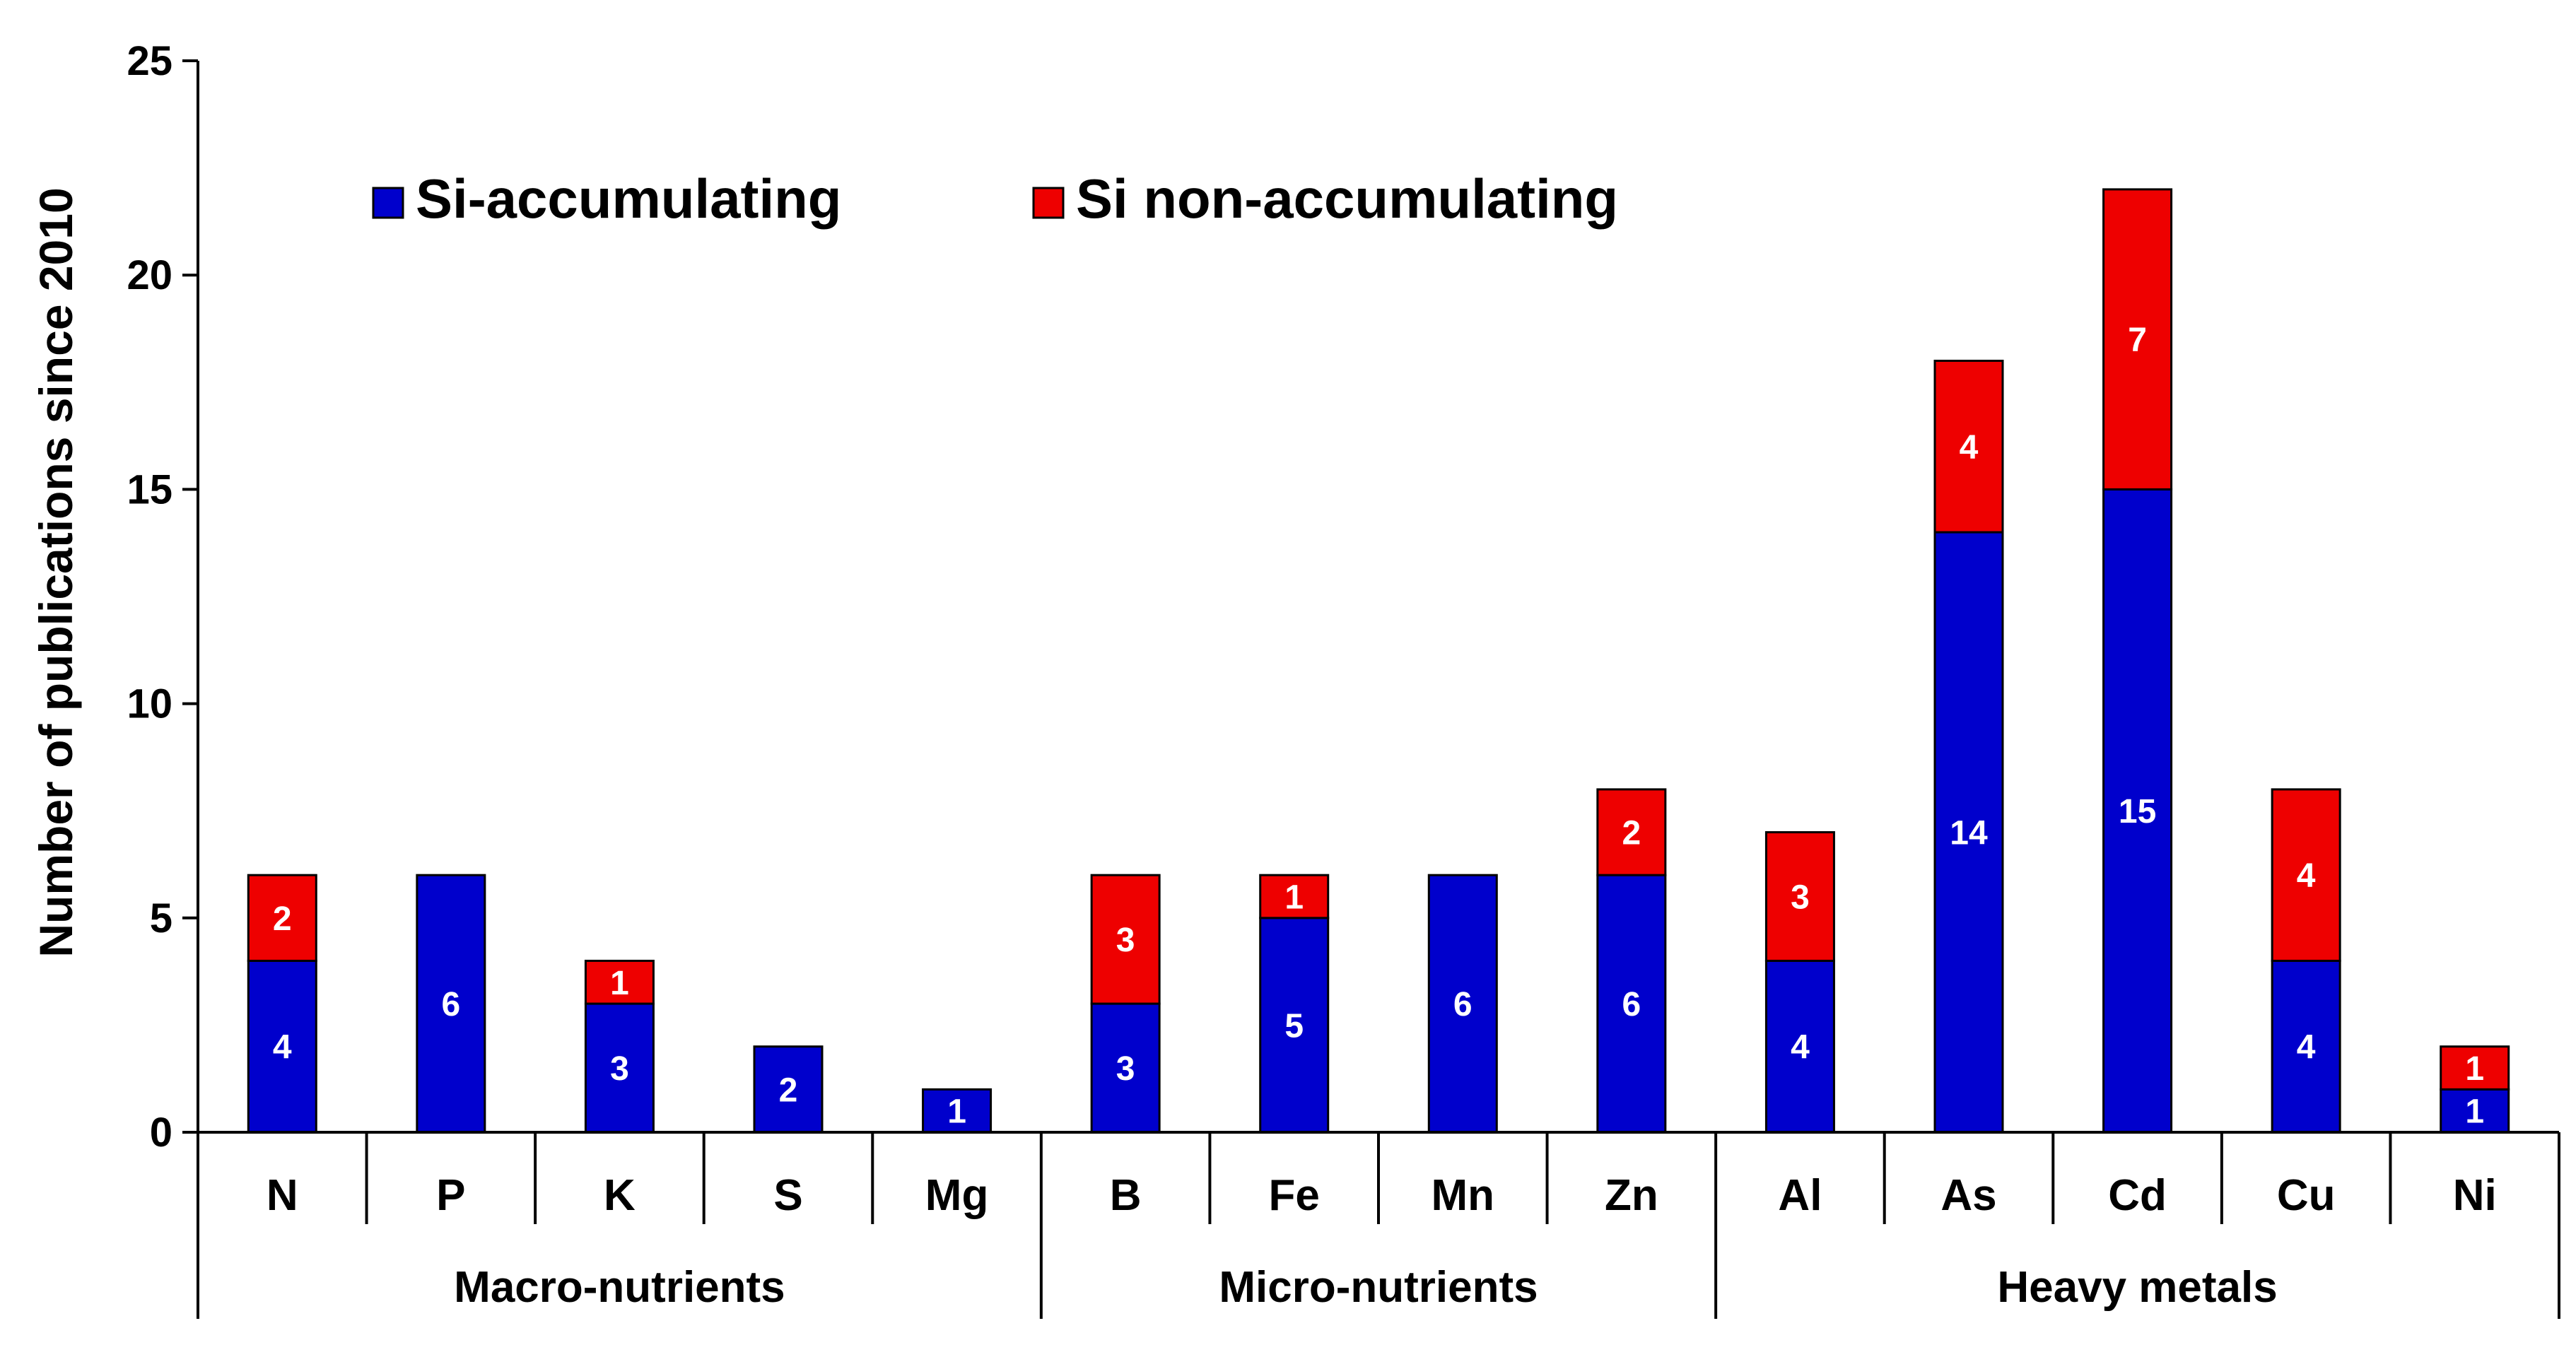 The width and height of the screenshot is (2576, 1357). What do you see at coordinates (149, 61) in the screenshot?
I see `y-tick-label: 25` at bounding box center [149, 61].